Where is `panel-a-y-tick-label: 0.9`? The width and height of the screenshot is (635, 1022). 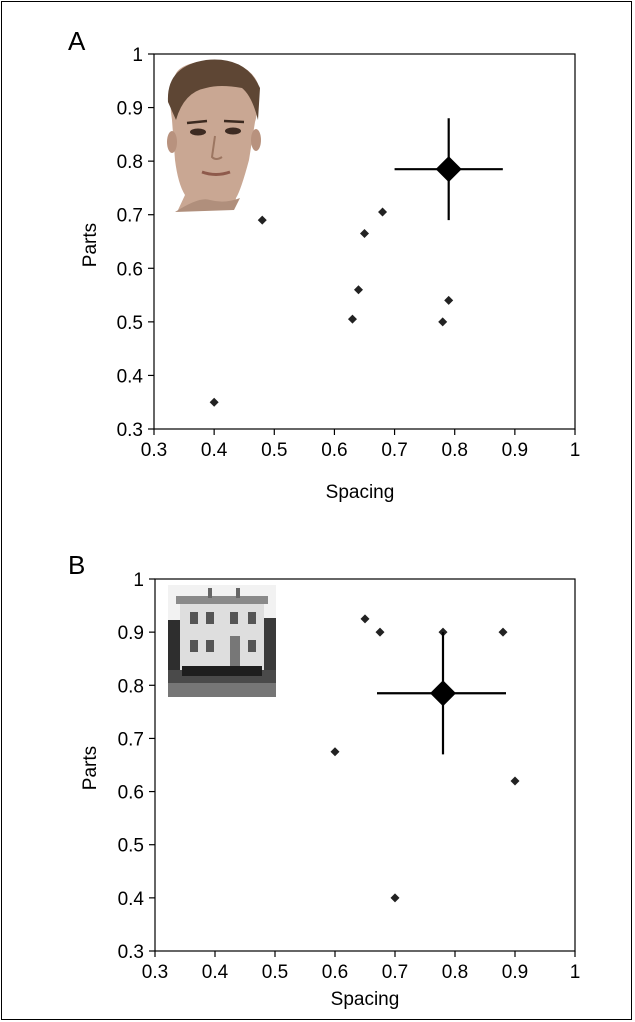 panel-a-y-tick-label: 0.9 is located at coordinates (130, 109).